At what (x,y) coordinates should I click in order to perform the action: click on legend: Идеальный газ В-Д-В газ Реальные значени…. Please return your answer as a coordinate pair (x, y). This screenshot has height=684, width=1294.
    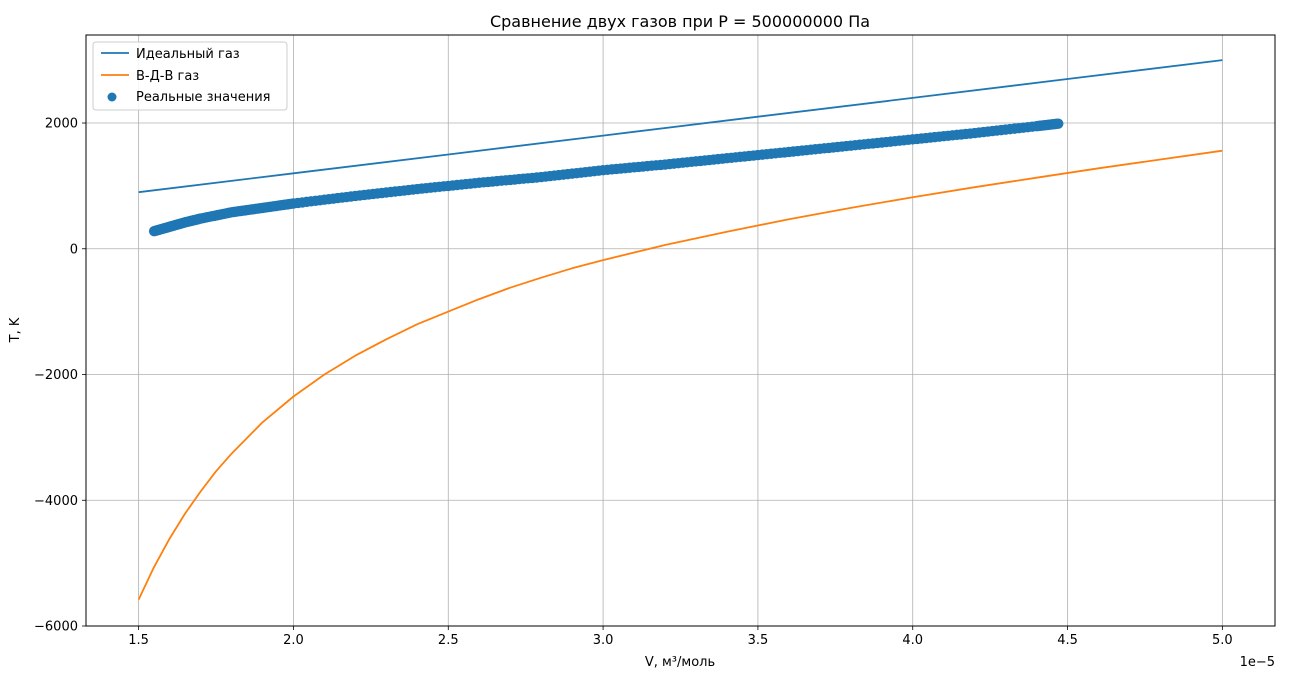
    Looking at the image, I should click on (190, 76).